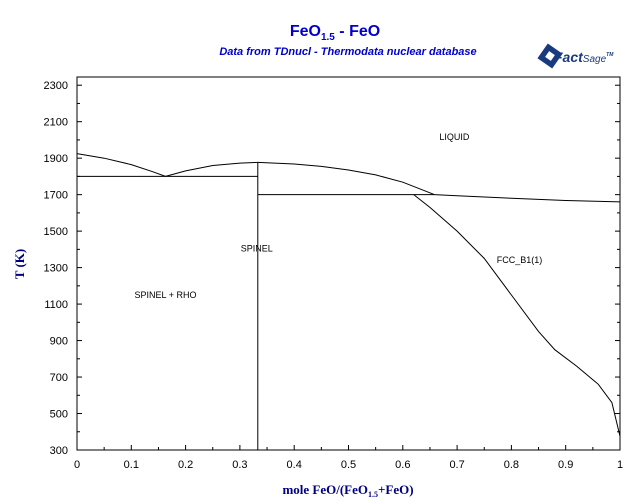 The height and width of the screenshot is (504, 640). What do you see at coordinates (56, 86) in the screenshot?
I see `y-tick-label: 2300` at bounding box center [56, 86].